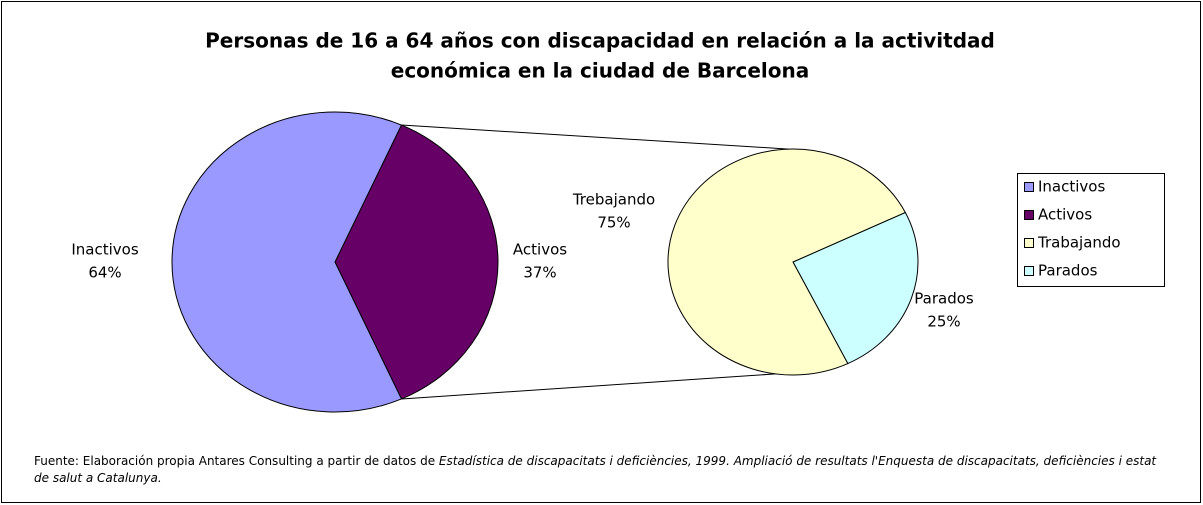  Describe the element at coordinates (944, 299) in the screenshot. I see `data-label-name: Parados` at that location.